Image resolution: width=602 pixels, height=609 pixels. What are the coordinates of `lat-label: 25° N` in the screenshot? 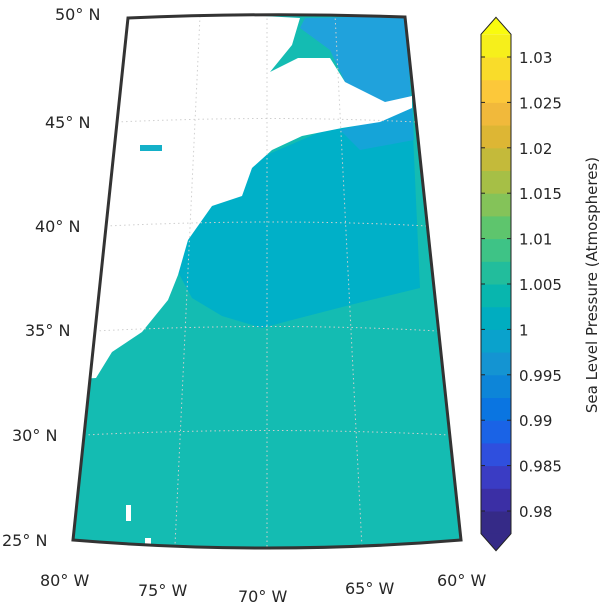 It's located at (24, 540).